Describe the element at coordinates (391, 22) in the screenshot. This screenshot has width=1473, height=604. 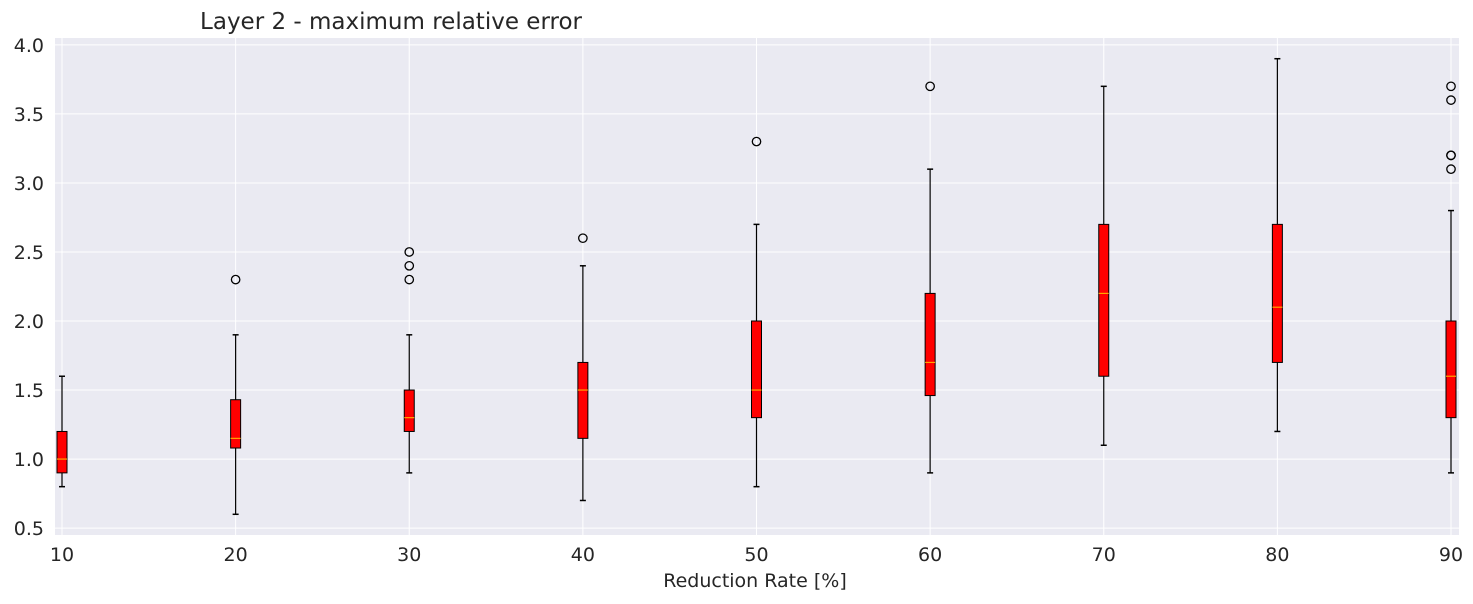
I see `chart-title: Layer 2 - maximum relative error` at that location.